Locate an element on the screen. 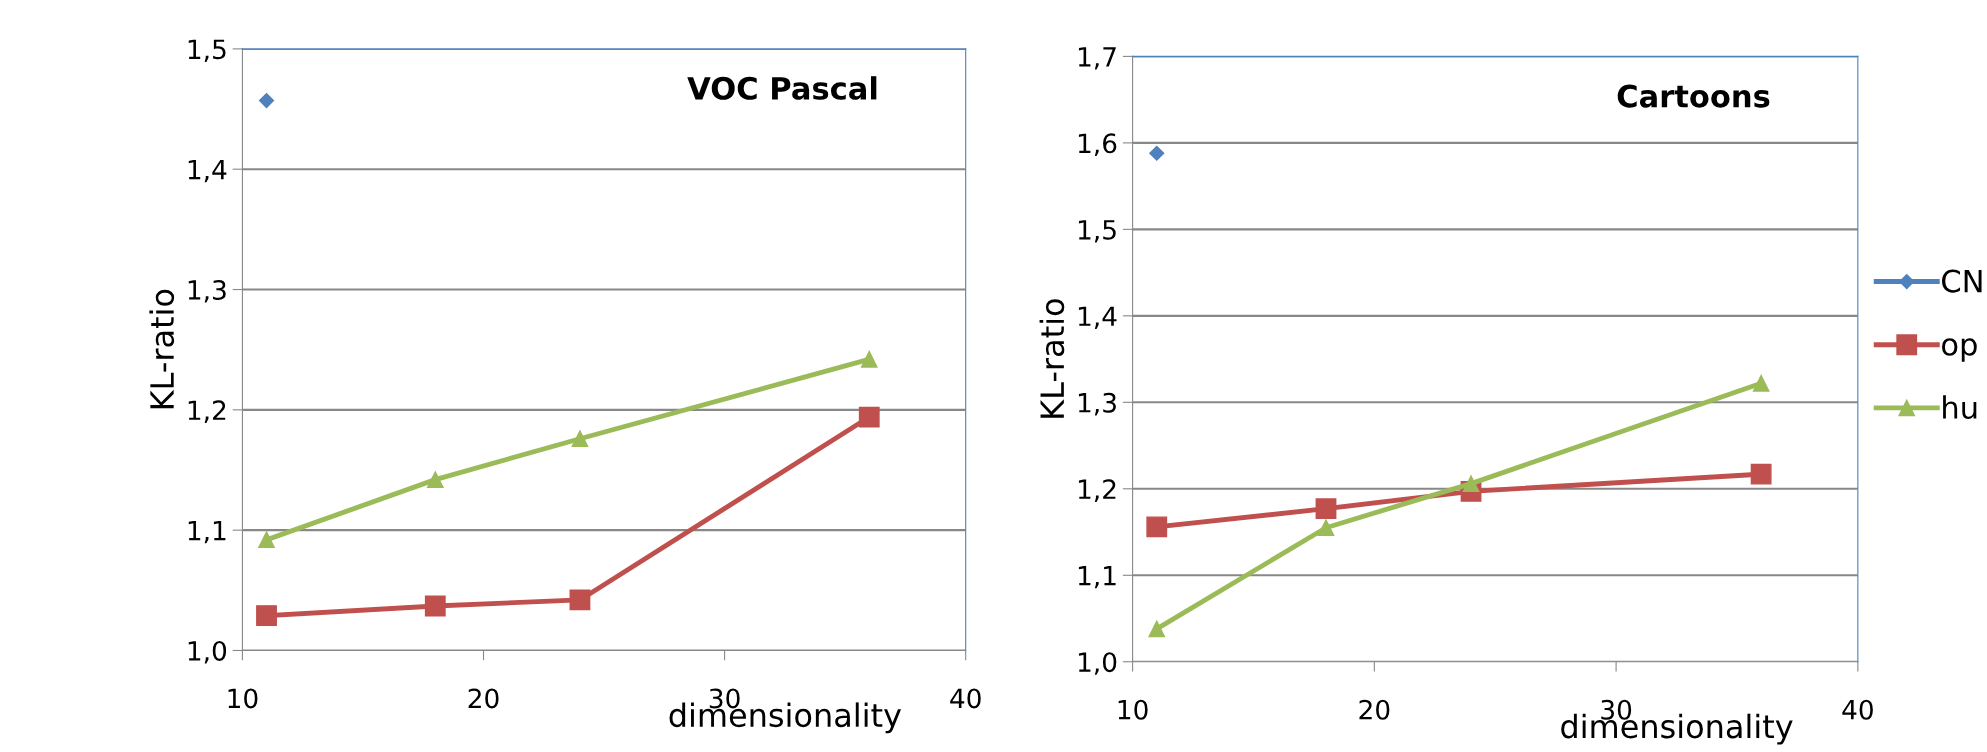  text: VOC Pascal is located at coordinates (782, 88).